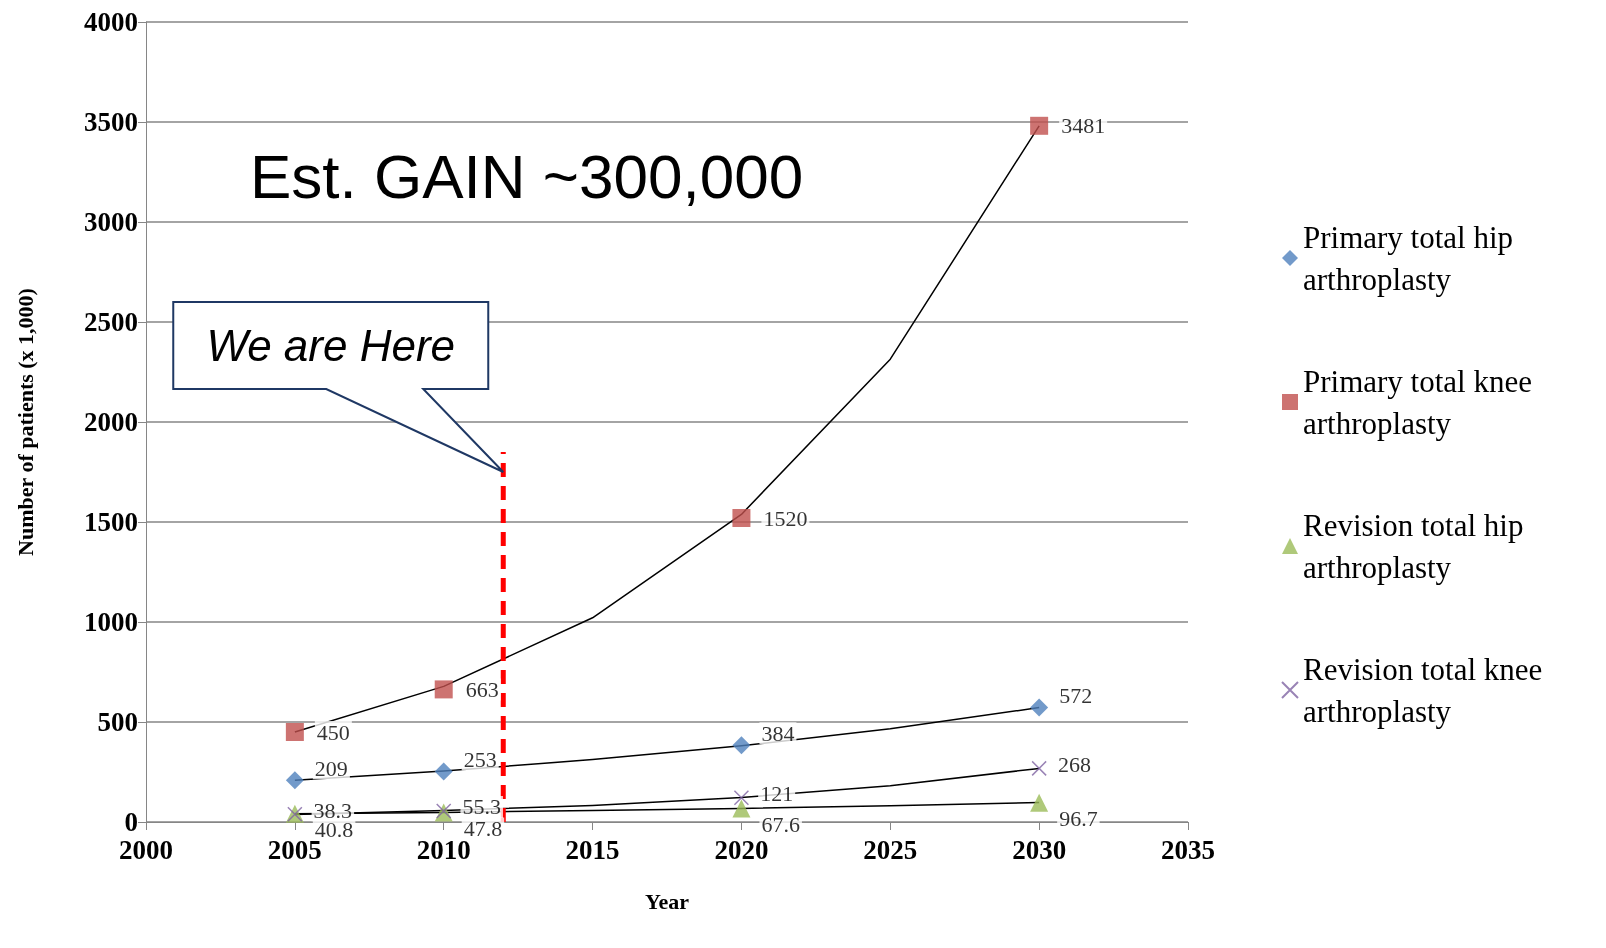  I want to click on y-tick-label: 500, so click(117, 722).